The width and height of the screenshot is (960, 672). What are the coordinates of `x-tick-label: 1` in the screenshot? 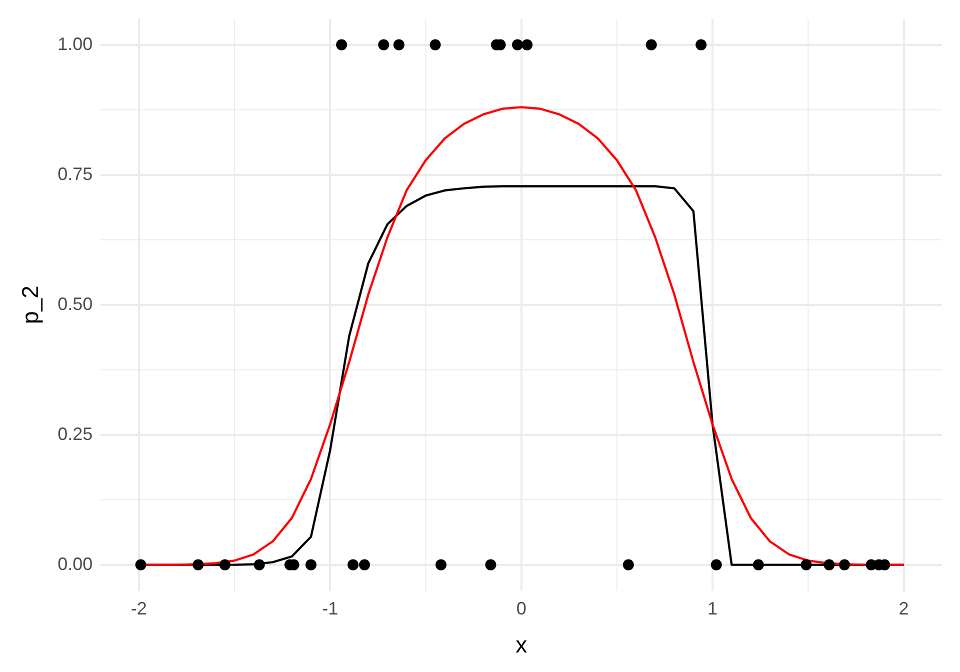 It's located at (713, 608).